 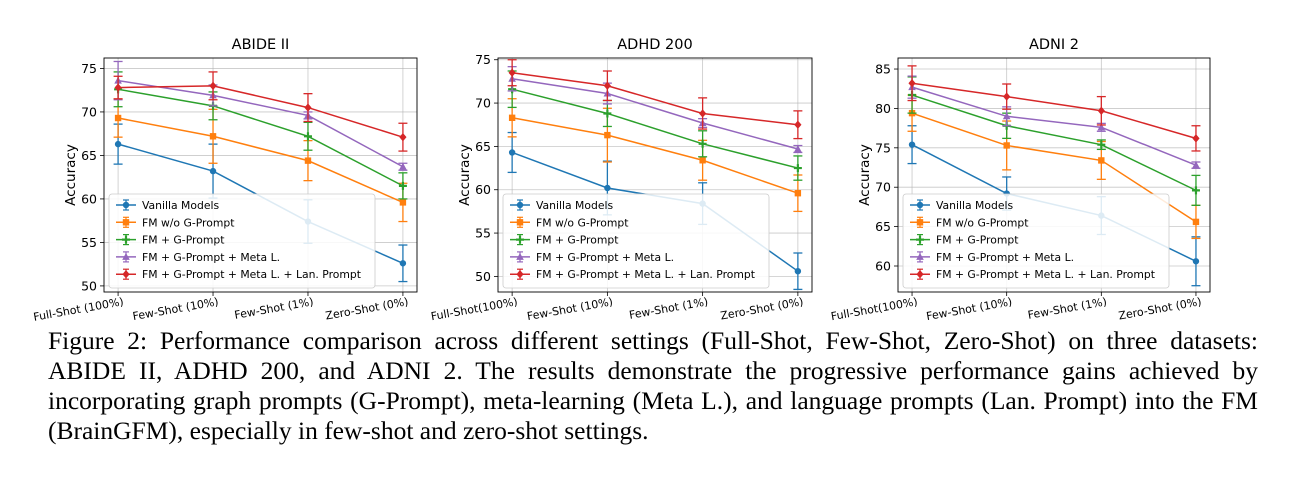 I want to click on y-tick-label: 80, so click(x=883, y=108).